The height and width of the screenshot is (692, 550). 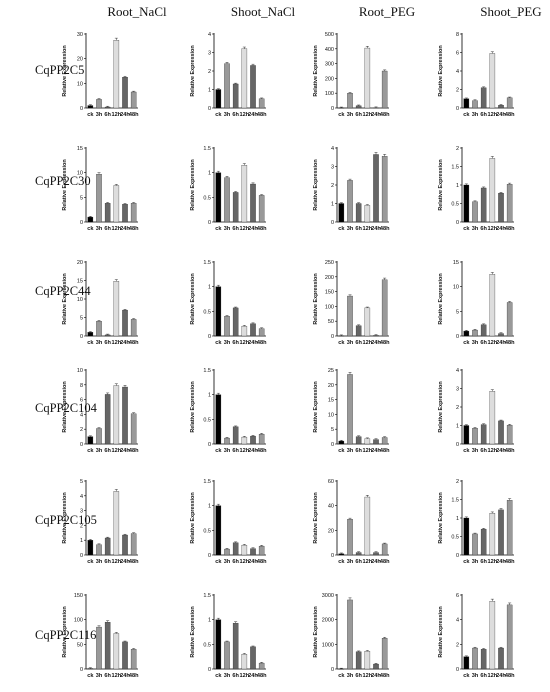 I want to click on y-tick-label: 3, so click(x=332, y=168).